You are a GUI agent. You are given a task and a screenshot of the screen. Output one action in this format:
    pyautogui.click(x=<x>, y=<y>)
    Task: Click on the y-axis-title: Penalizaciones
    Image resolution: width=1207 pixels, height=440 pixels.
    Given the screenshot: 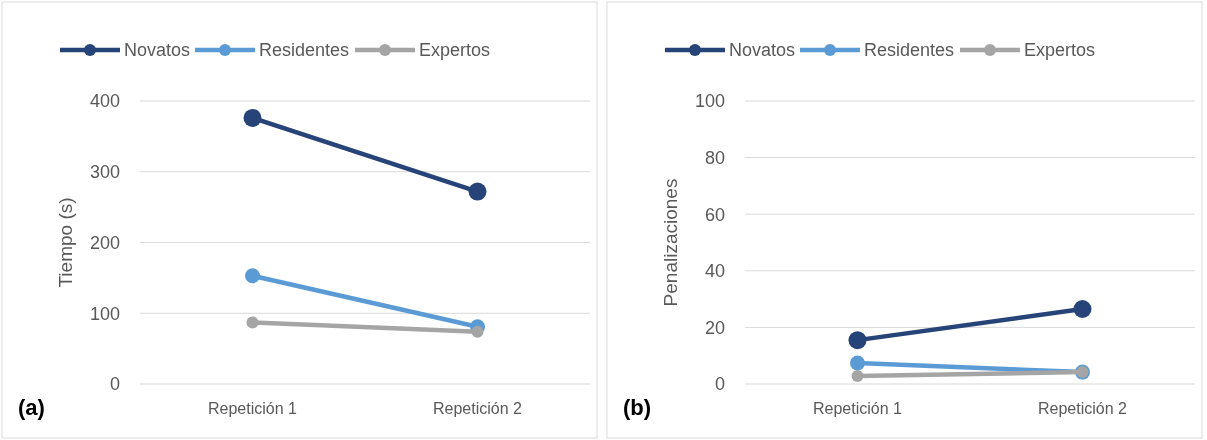 What is the action you would take?
    pyautogui.click(x=670, y=242)
    